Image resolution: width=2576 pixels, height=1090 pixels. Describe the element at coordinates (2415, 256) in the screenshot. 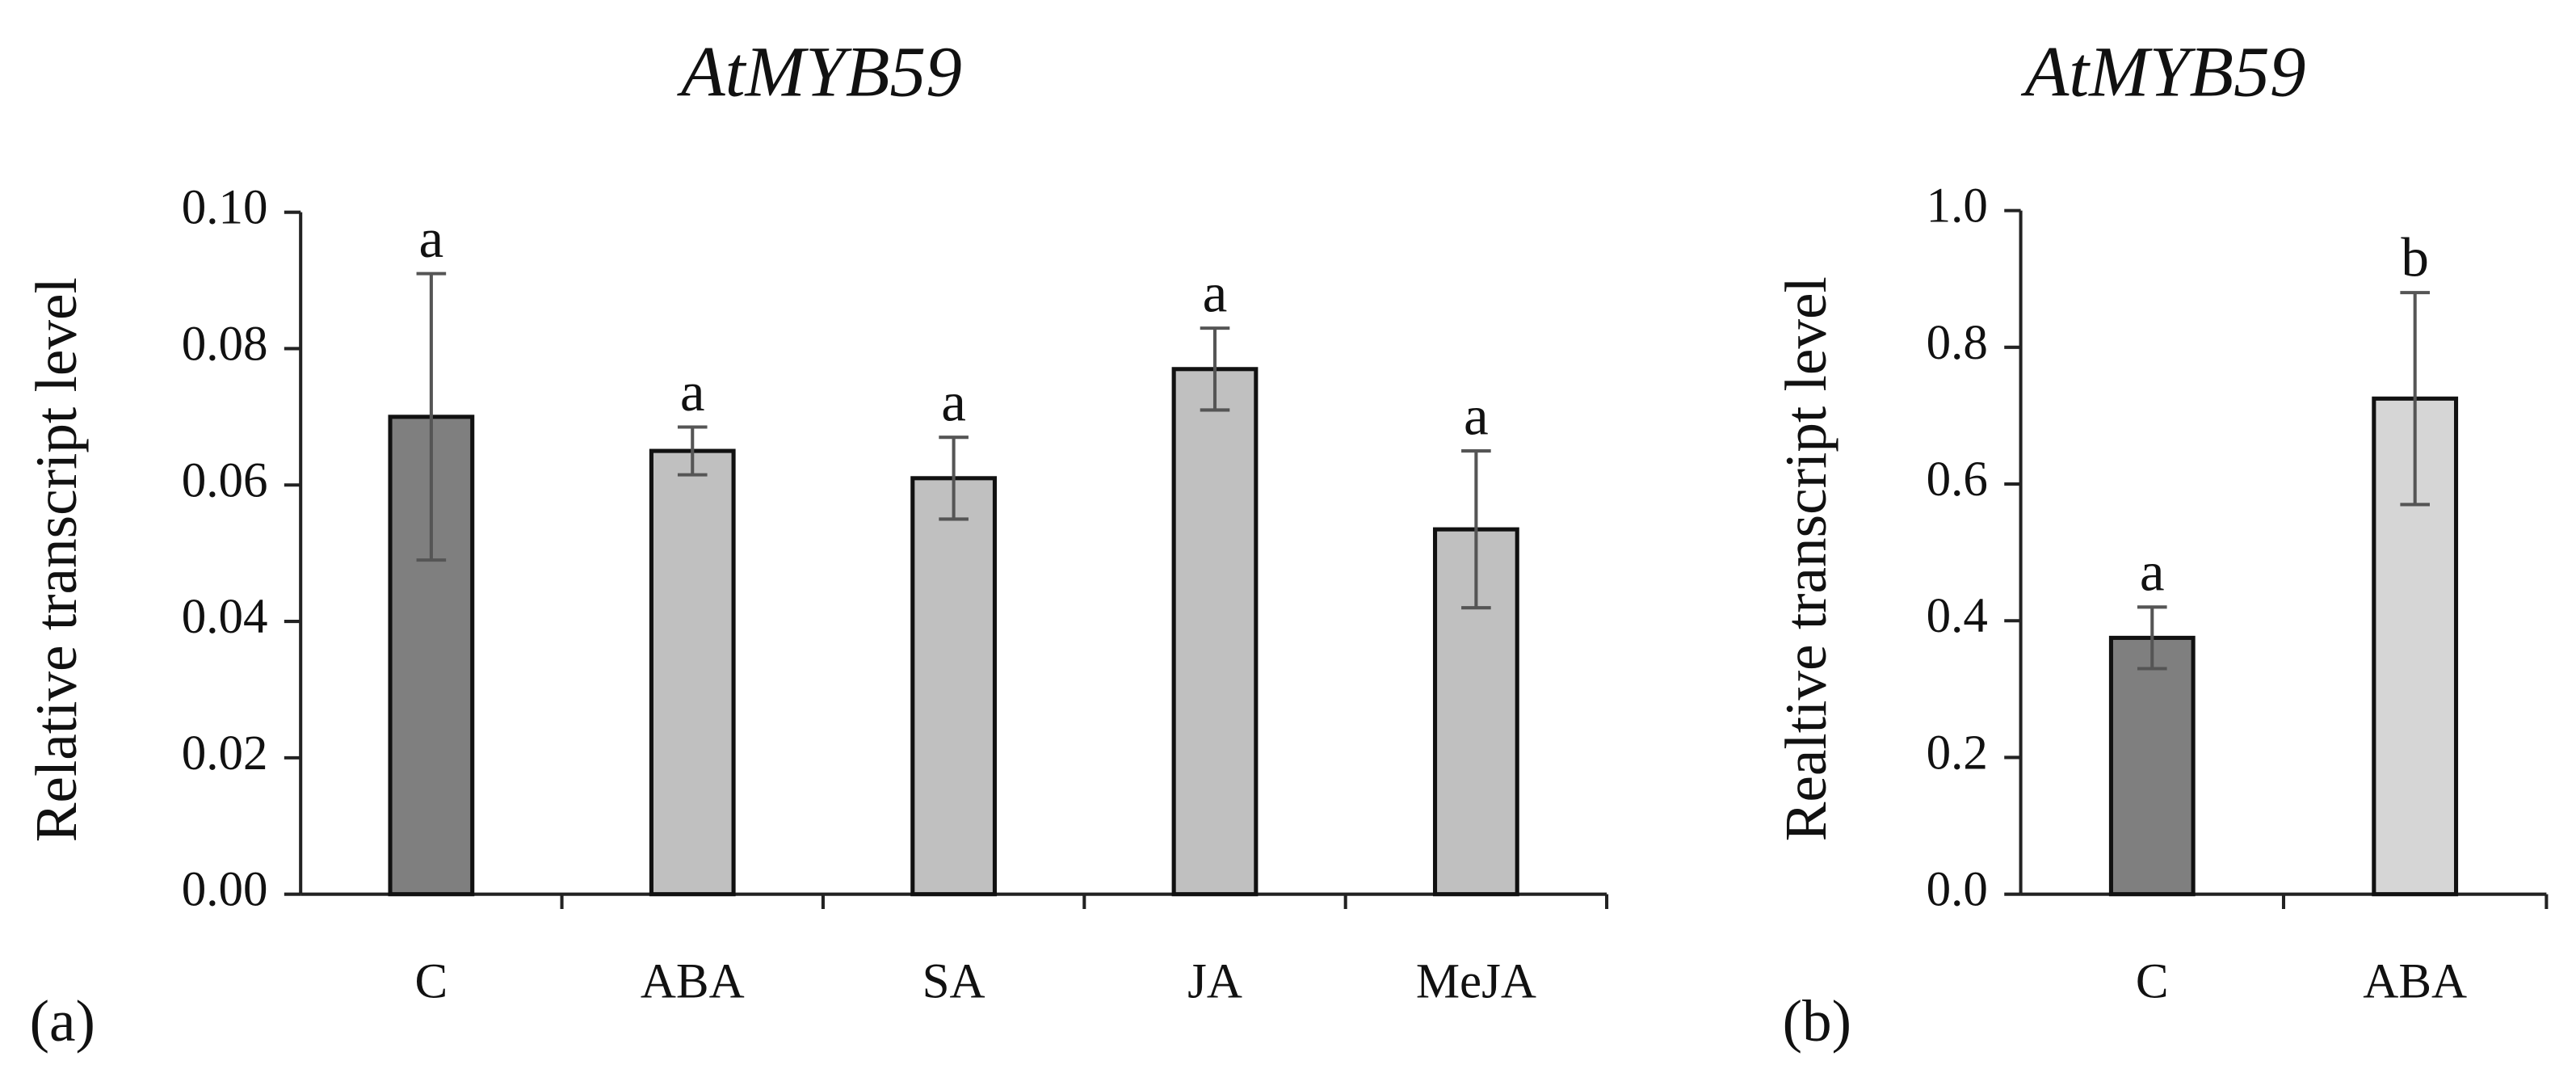

I see `significance-letter: b` at that location.